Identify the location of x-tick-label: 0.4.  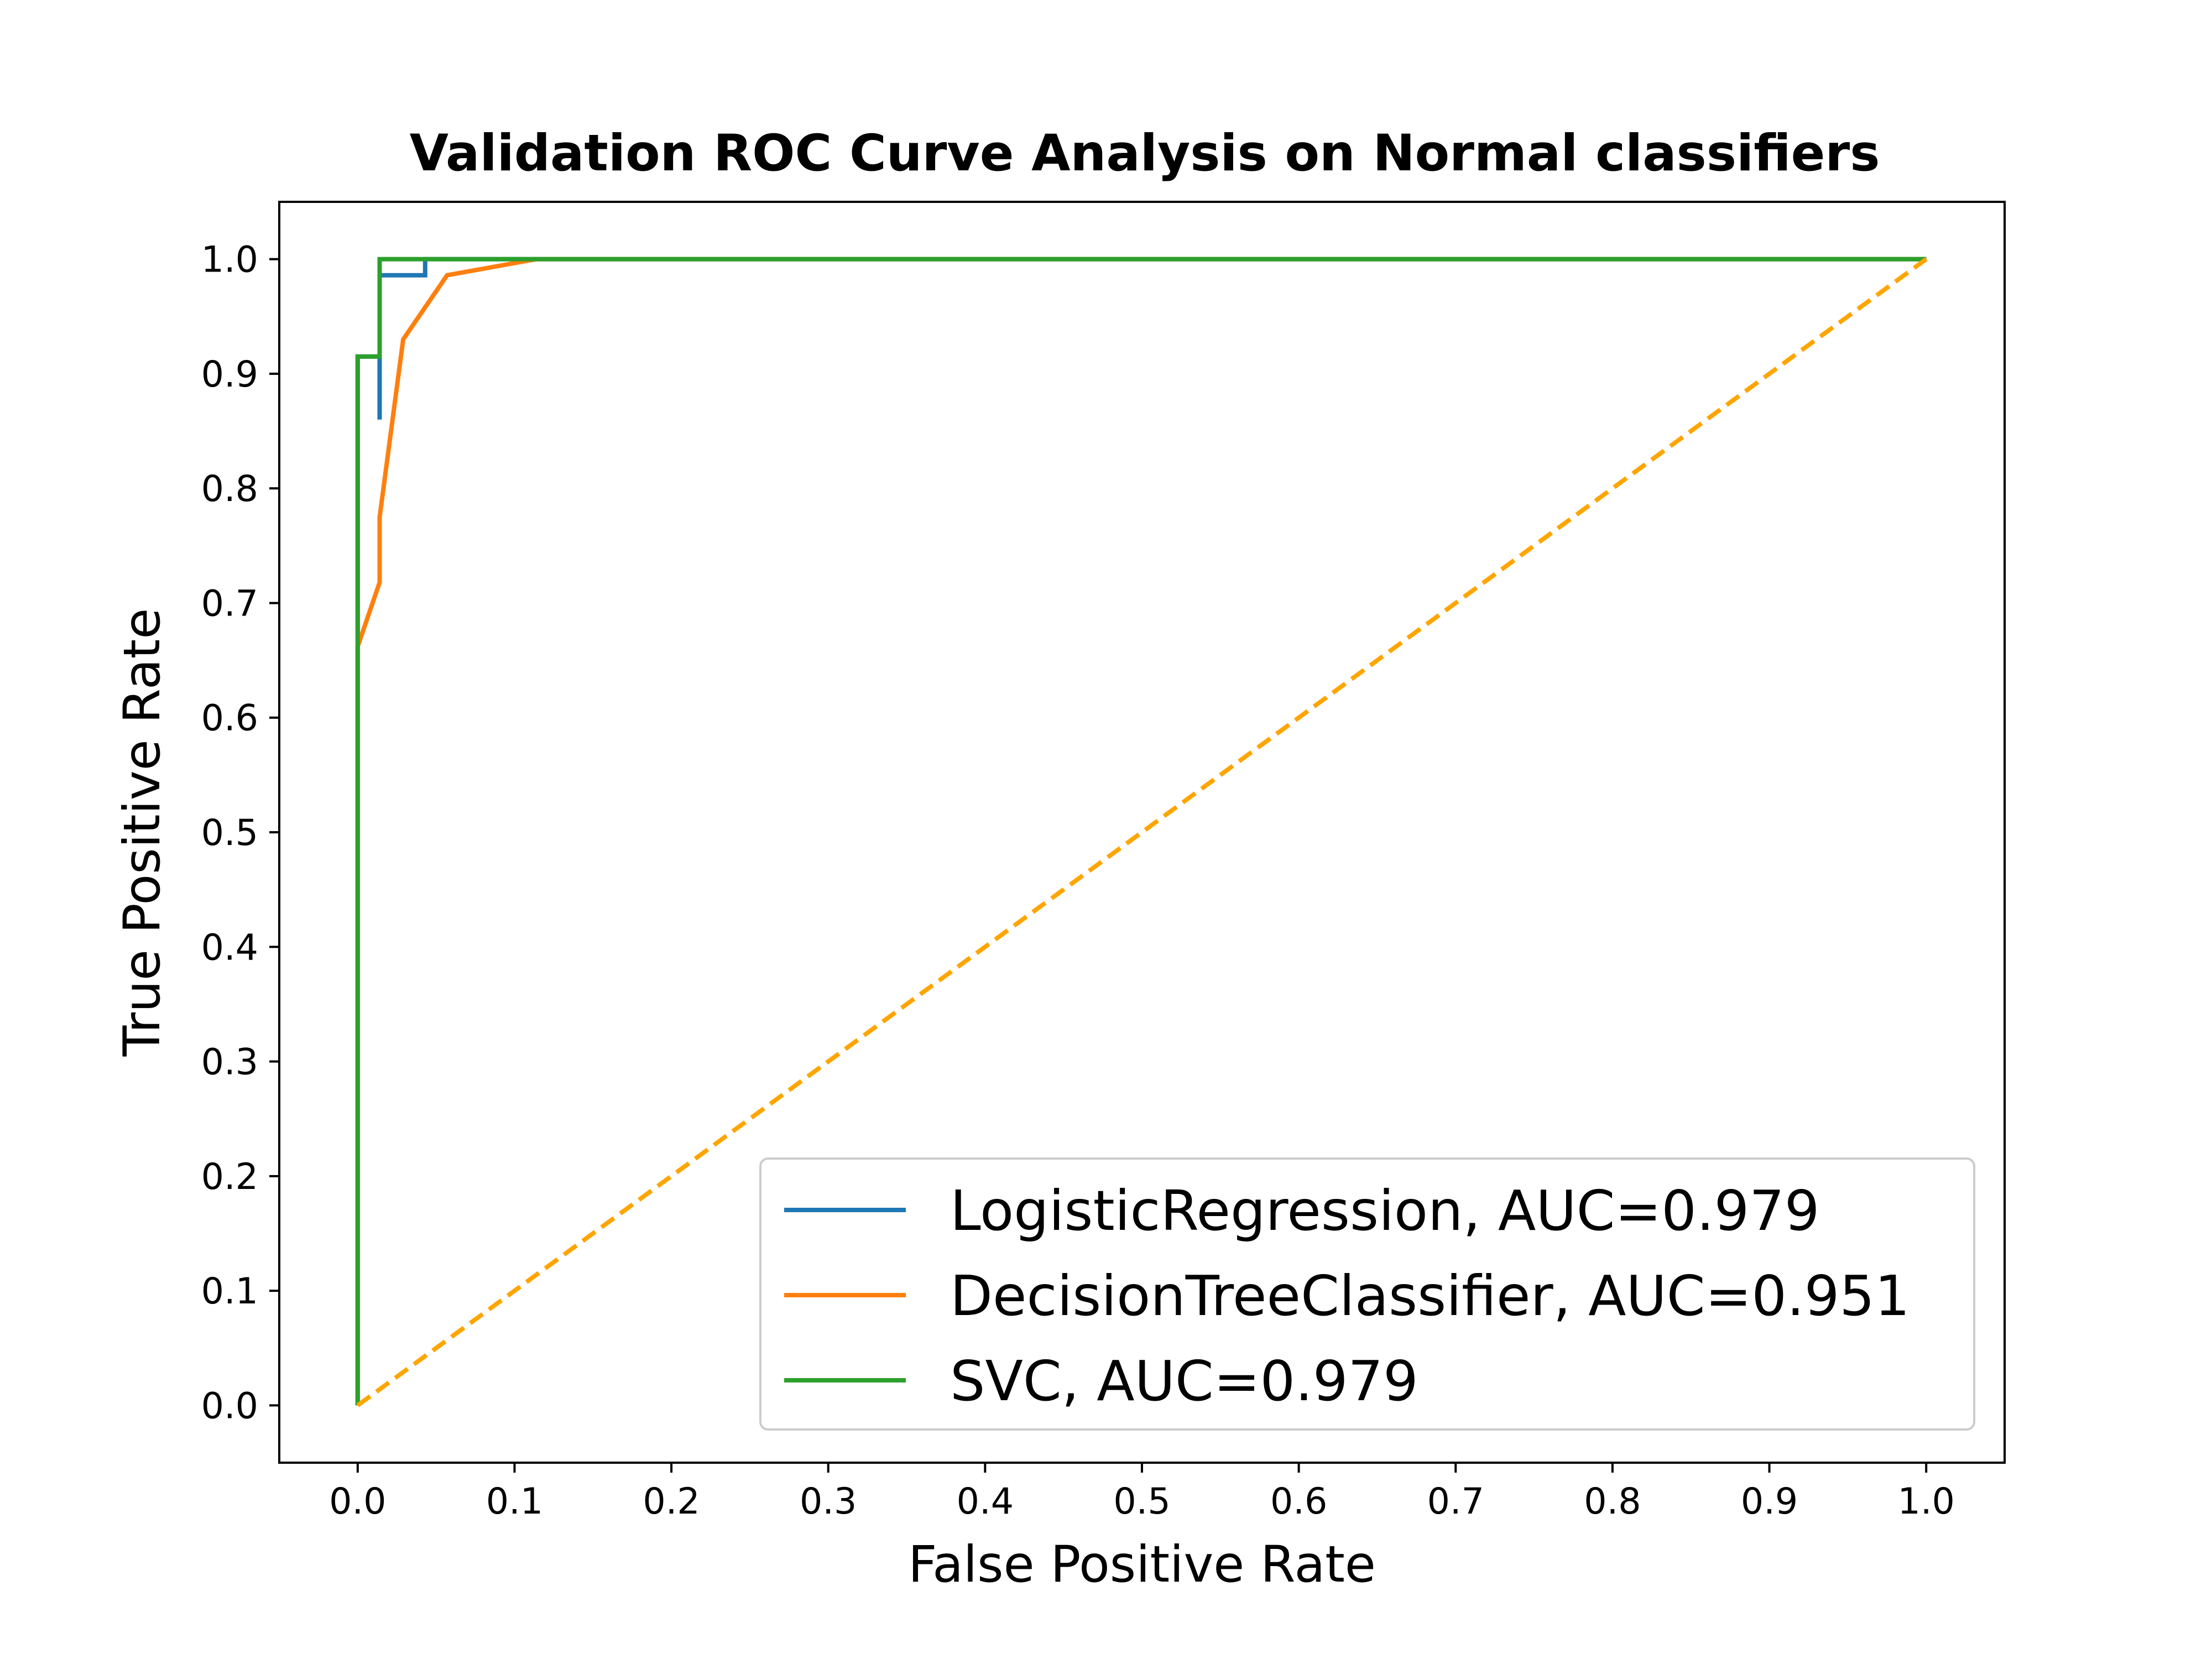
(986, 1502).